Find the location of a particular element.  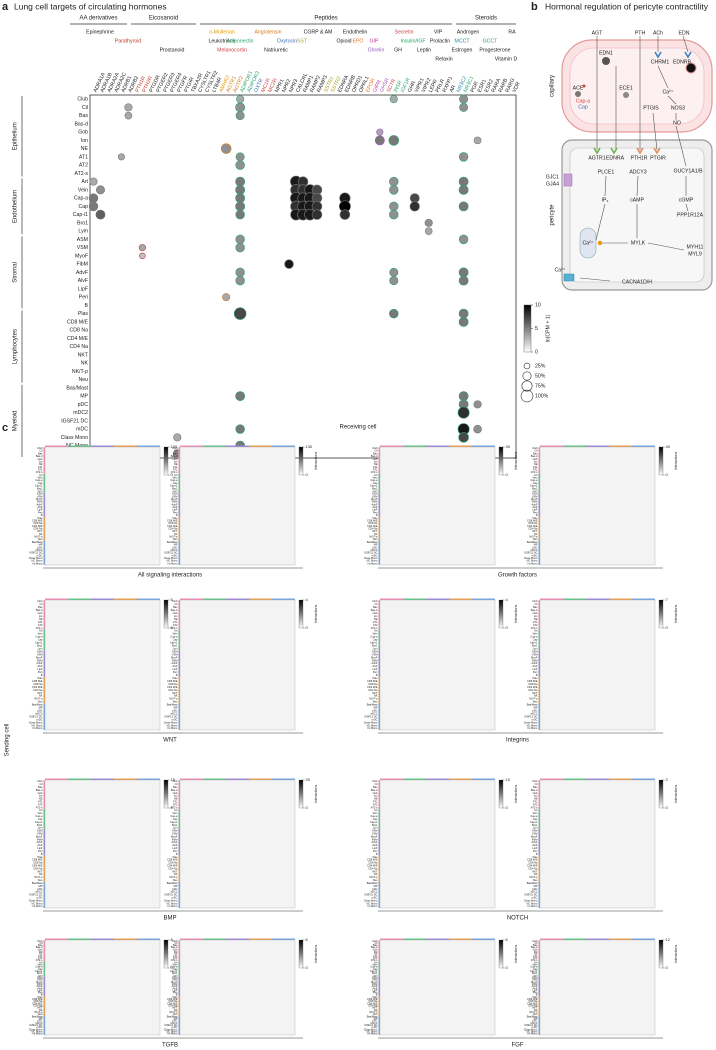

colorbar-tick-label: 0 is located at coordinates (307, 967).